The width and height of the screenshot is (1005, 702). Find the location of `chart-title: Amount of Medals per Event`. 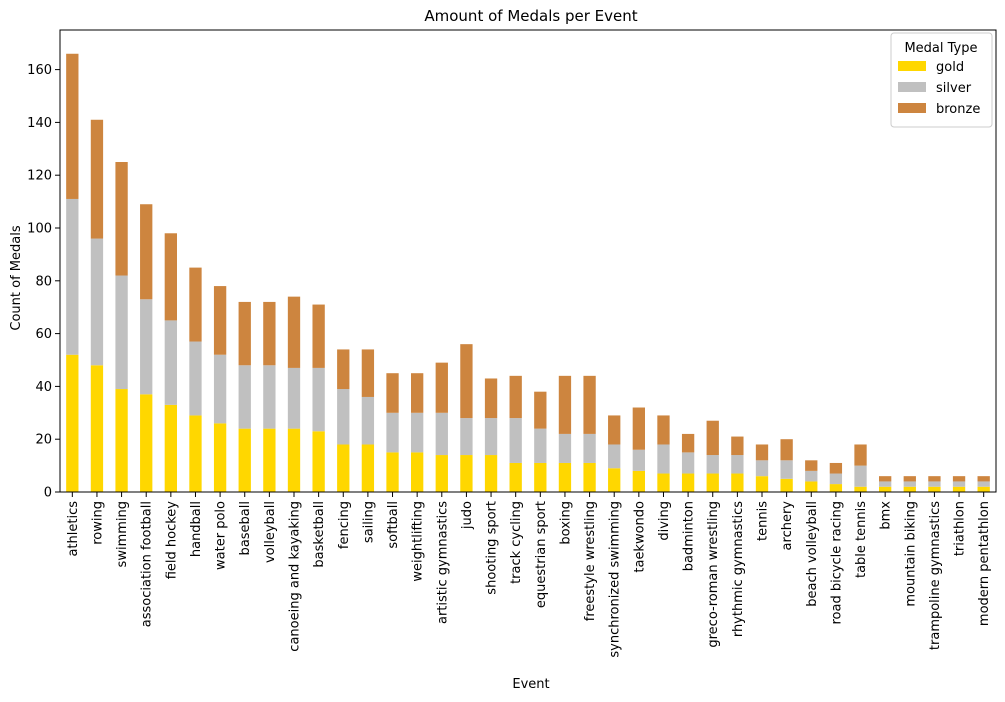

chart-title: Amount of Medals per Event is located at coordinates (530, 16).